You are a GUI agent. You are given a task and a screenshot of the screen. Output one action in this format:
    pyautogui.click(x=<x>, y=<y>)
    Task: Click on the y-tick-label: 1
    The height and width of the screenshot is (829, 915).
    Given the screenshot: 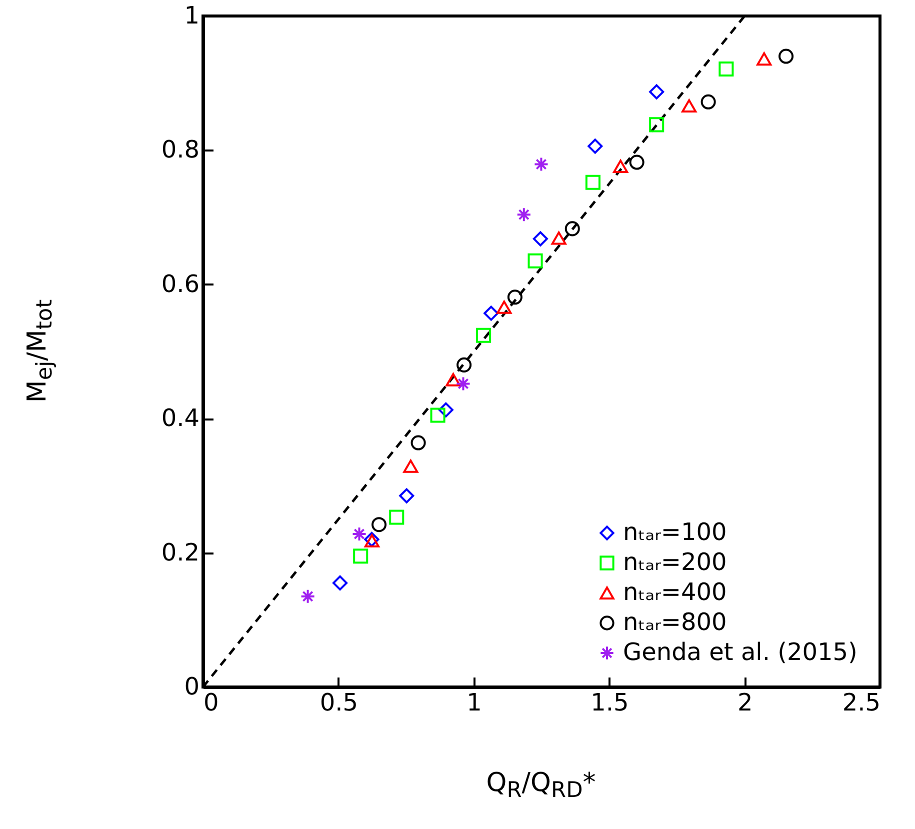 What is the action you would take?
    pyautogui.click(x=192, y=16)
    